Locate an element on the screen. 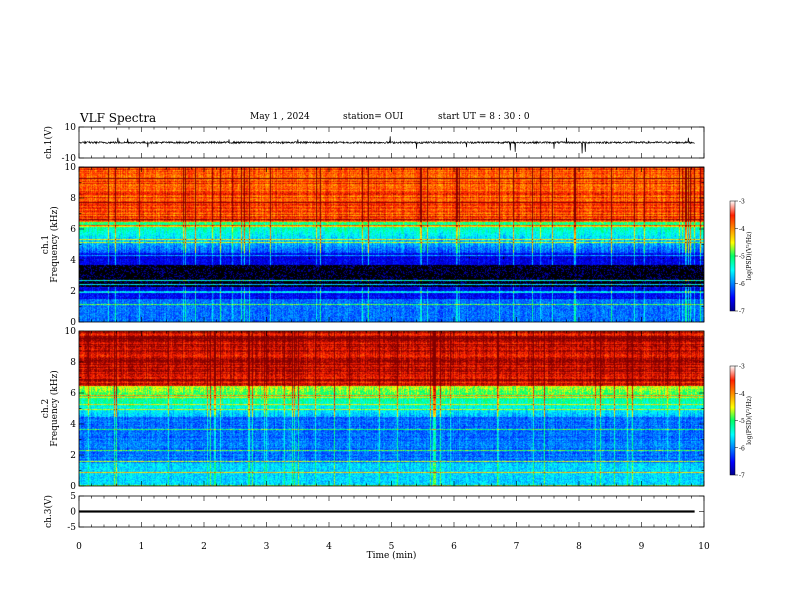 This screenshot has width=792, height=612. y-tick-label: -10 is located at coordinates (69, 159).